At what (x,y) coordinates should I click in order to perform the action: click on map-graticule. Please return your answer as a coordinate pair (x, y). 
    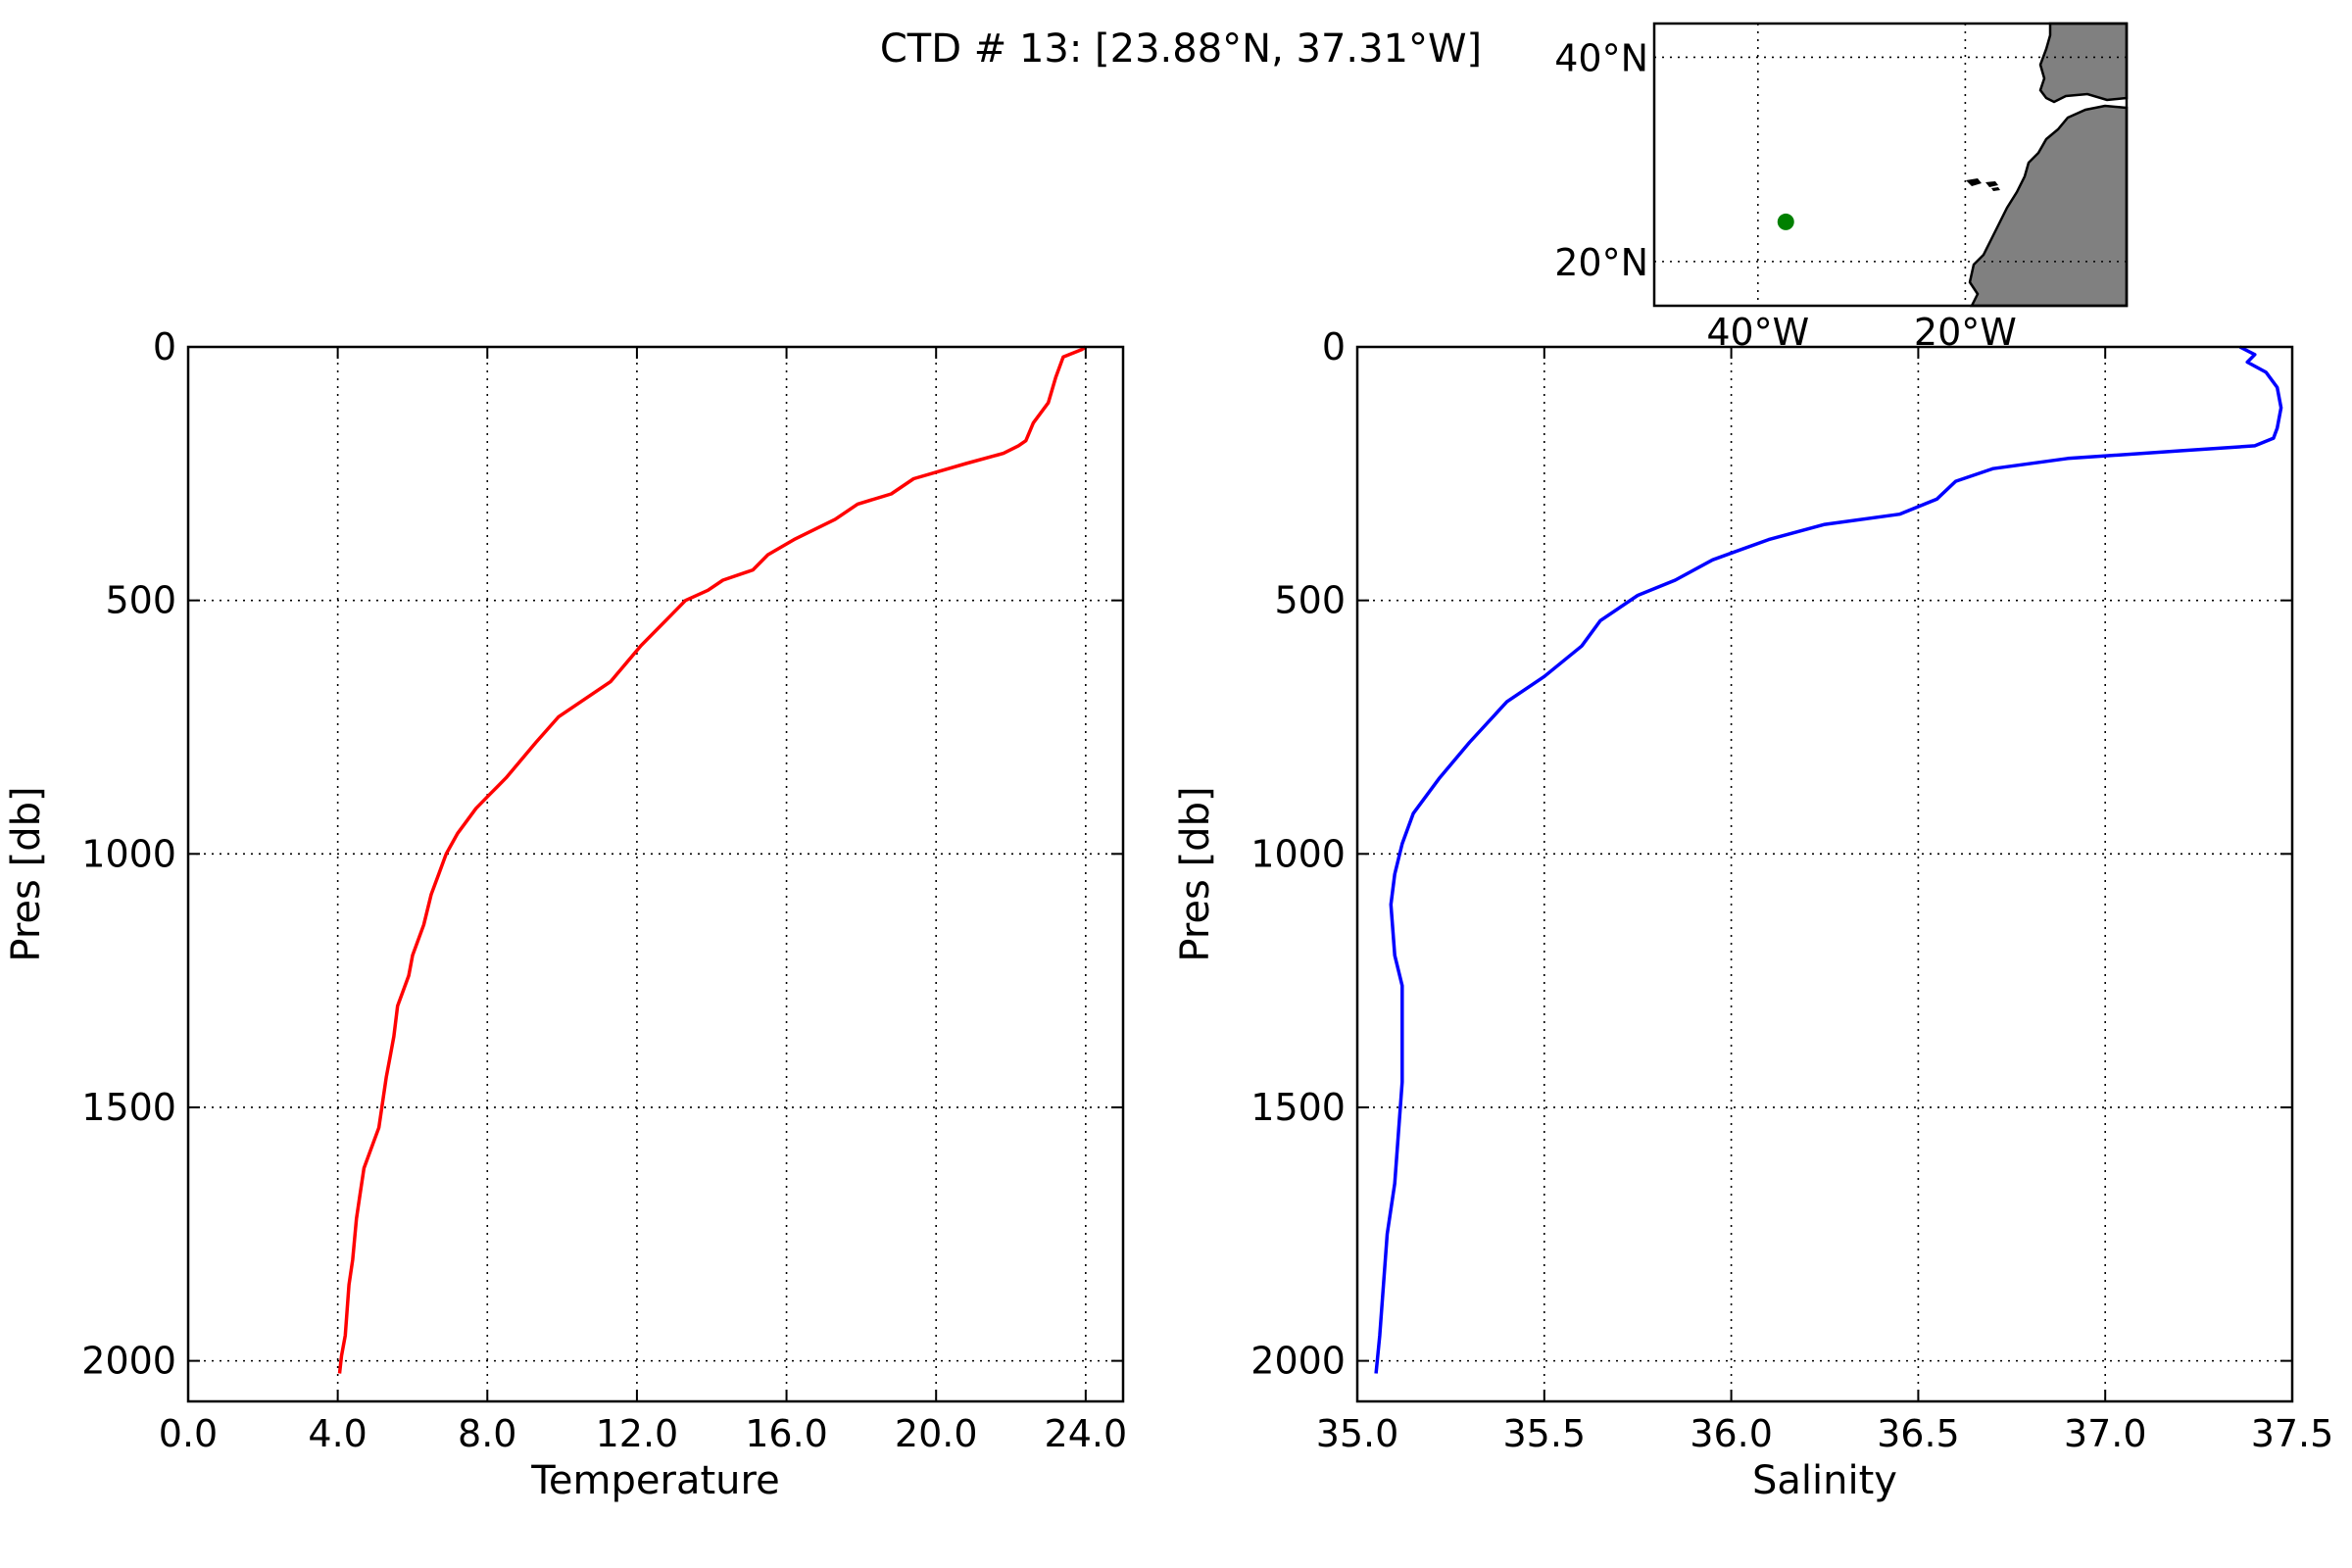
    Looking at the image, I should click on (1890, 165).